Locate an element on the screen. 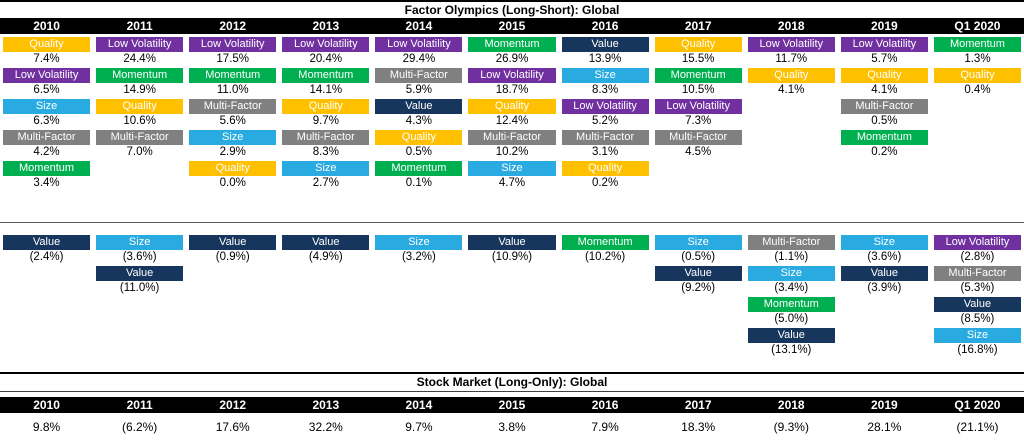  factor-return-value: 4.3% is located at coordinates (419, 121).